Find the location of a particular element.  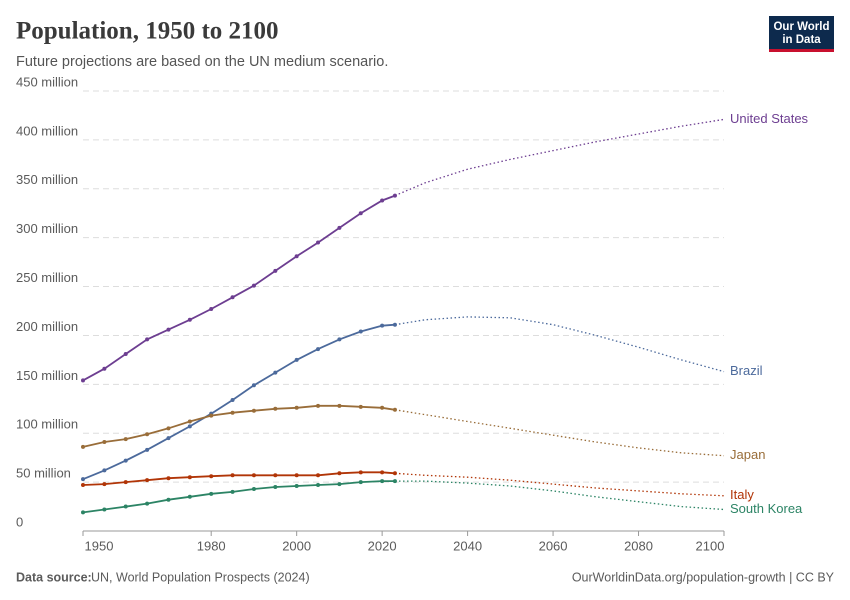

logo-text: Our World is located at coordinates (801, 27).